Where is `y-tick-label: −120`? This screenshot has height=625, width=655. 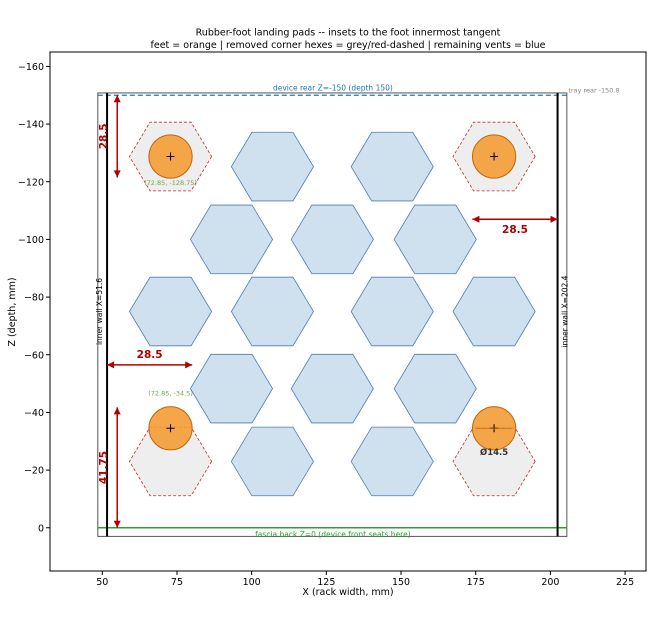 y-tick-label: −120 is located at coordinates (31, 182).